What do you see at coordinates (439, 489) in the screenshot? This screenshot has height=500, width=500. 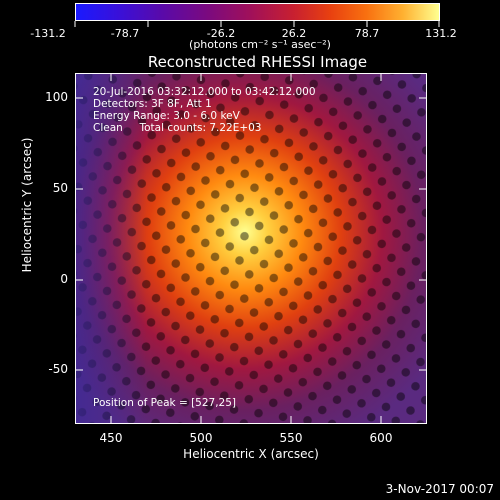 I see `generation-datestamp: 3-Nov-2017 00:07` at bounding box center [439, 489].